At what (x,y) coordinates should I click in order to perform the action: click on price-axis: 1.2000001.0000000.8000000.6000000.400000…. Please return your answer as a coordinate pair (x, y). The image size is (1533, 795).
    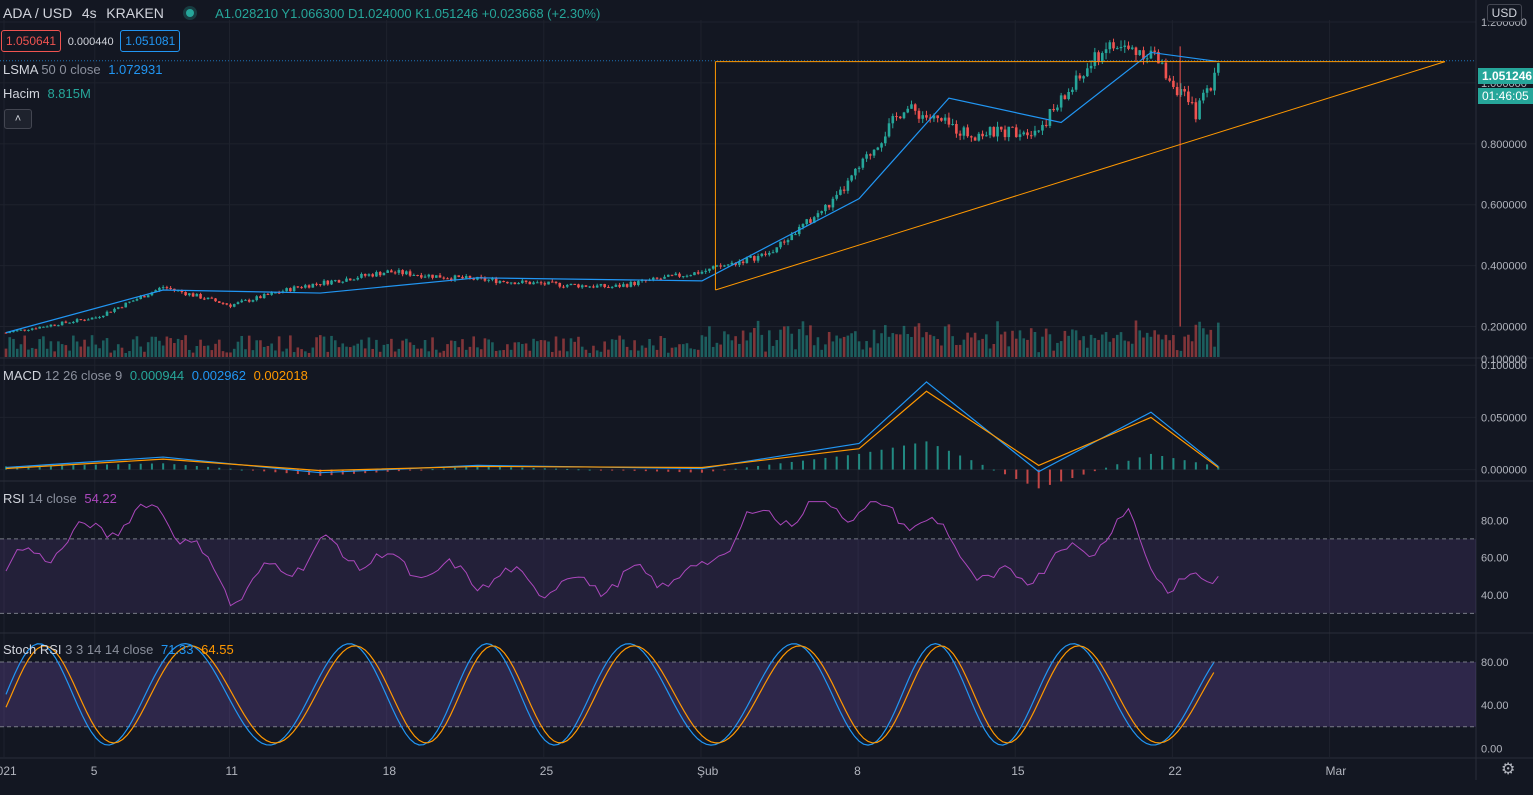
    Looking at the image, I should click on (1504, 386).